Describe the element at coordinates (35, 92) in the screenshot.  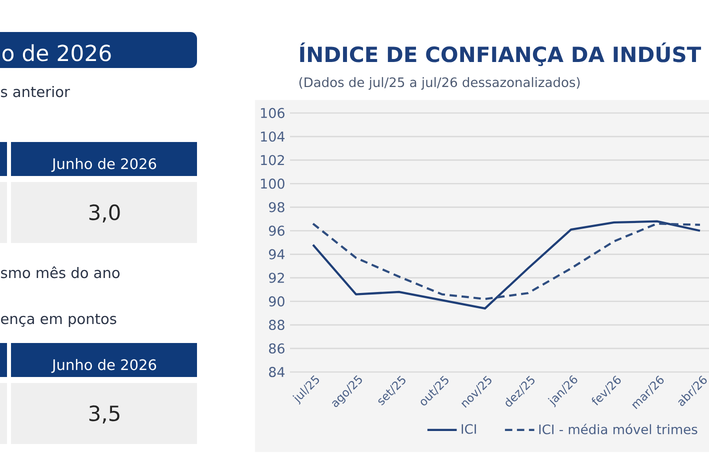
I see `text: s anterior` at that location.